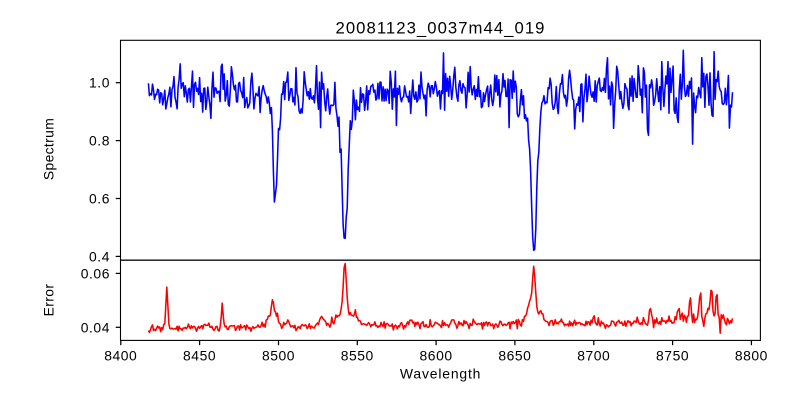  What do you see at coordinates (49, 149) in the screenshot?
I see `svg-text: Spectrum` at bounding box center [49, 149].